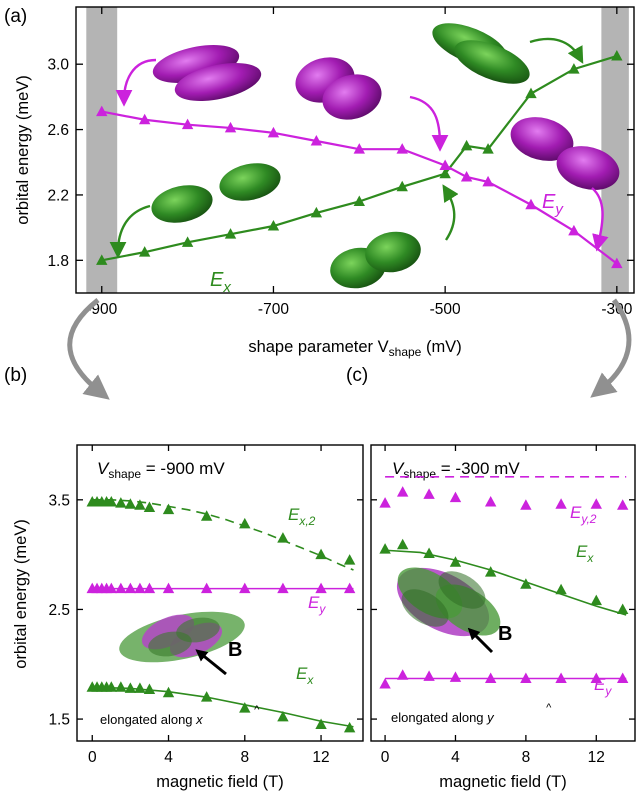 This screenshot has height=796, width=642. What do you see at coordinates (338, 88) in the screenshot?
I see `dot-illustration-mid-magenta` at bounding box center [338, 88].